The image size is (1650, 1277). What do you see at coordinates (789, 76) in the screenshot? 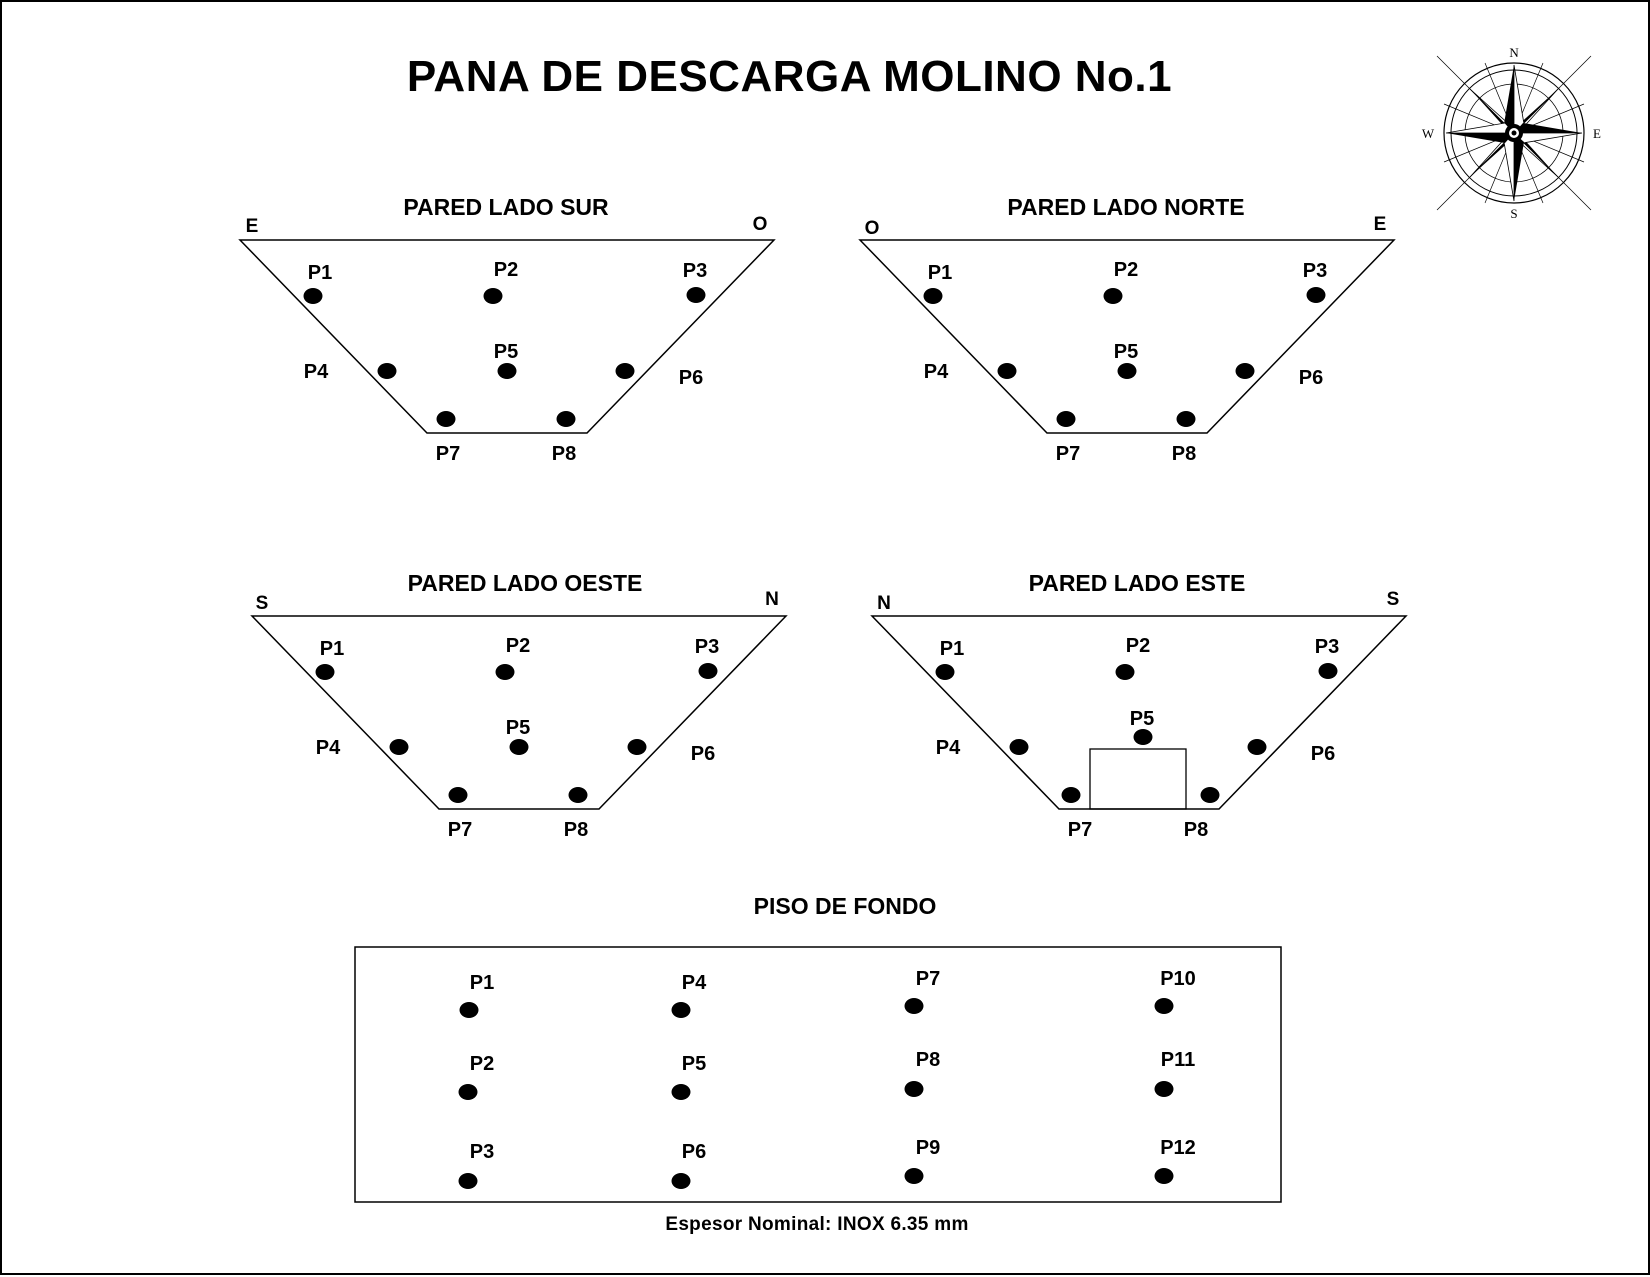
I see `page-title: PANA DE DESCARGA MOLINO No.1` at bounding box center [789, 76].